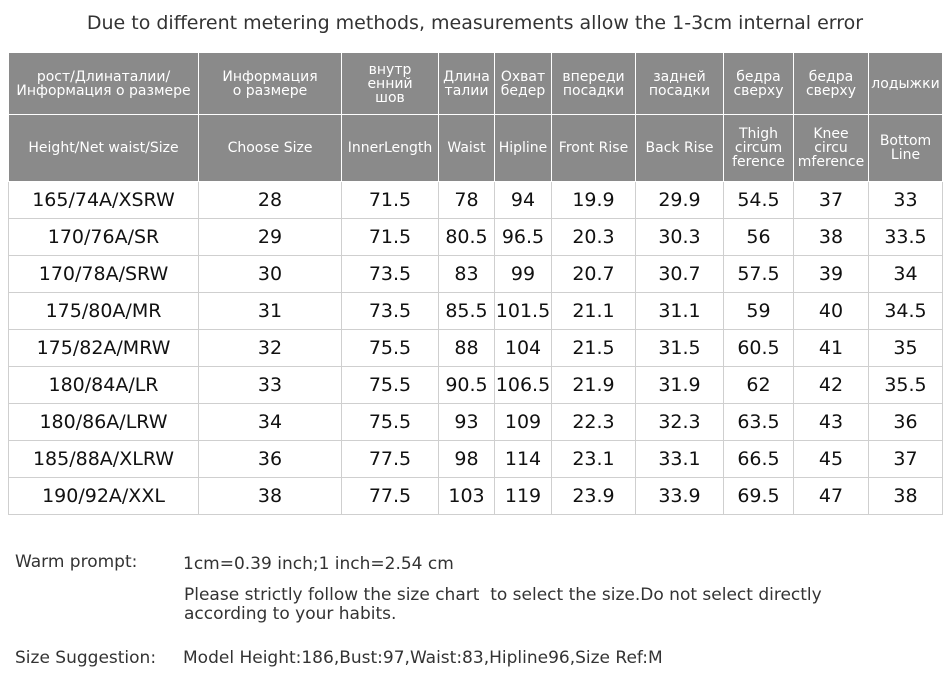  I want to click on header-line: бедра, so click(831, 76).